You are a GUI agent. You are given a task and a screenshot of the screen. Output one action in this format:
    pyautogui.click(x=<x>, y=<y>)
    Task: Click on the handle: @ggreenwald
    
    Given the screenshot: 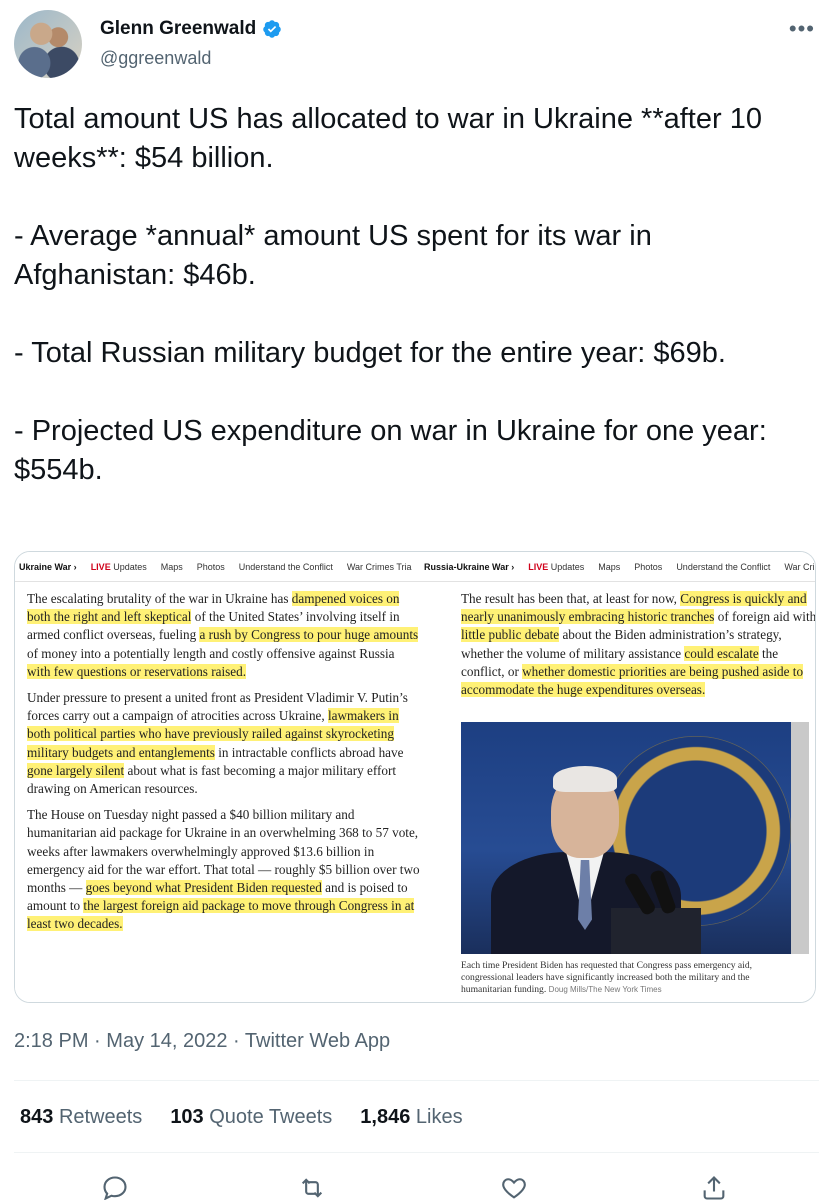 What is the action you would take?
    pyautogui.click(x=156, y=58)
    